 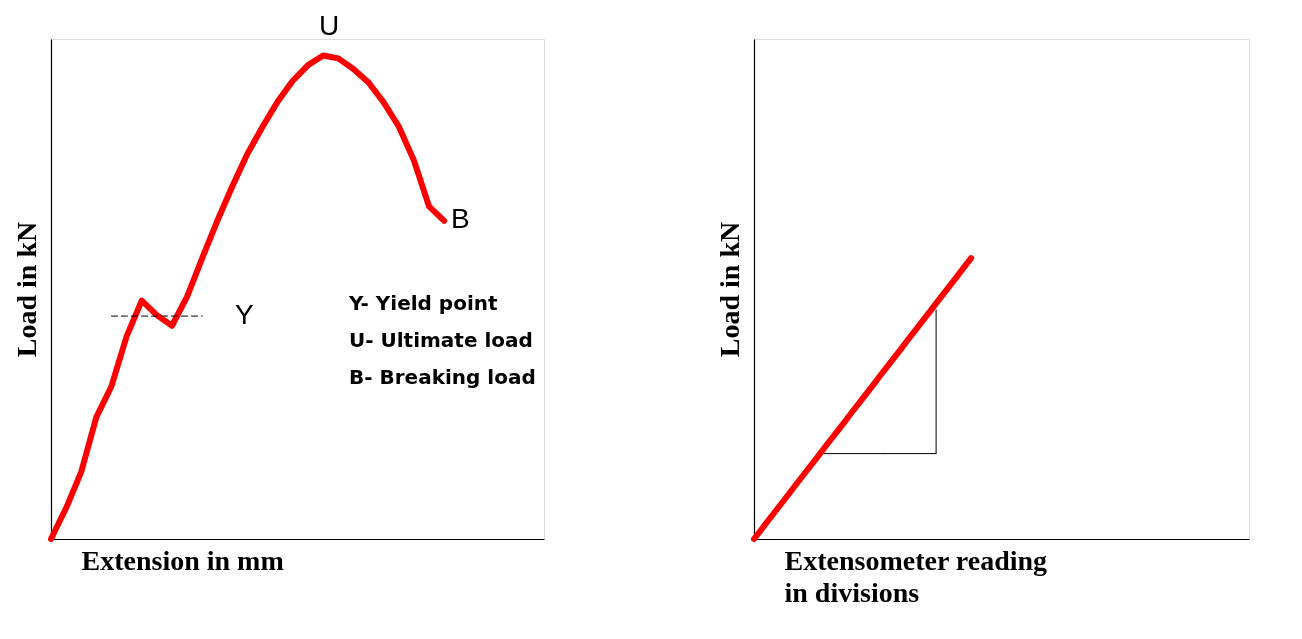 I want to click on annotation: B, so click(x=460, y=218).